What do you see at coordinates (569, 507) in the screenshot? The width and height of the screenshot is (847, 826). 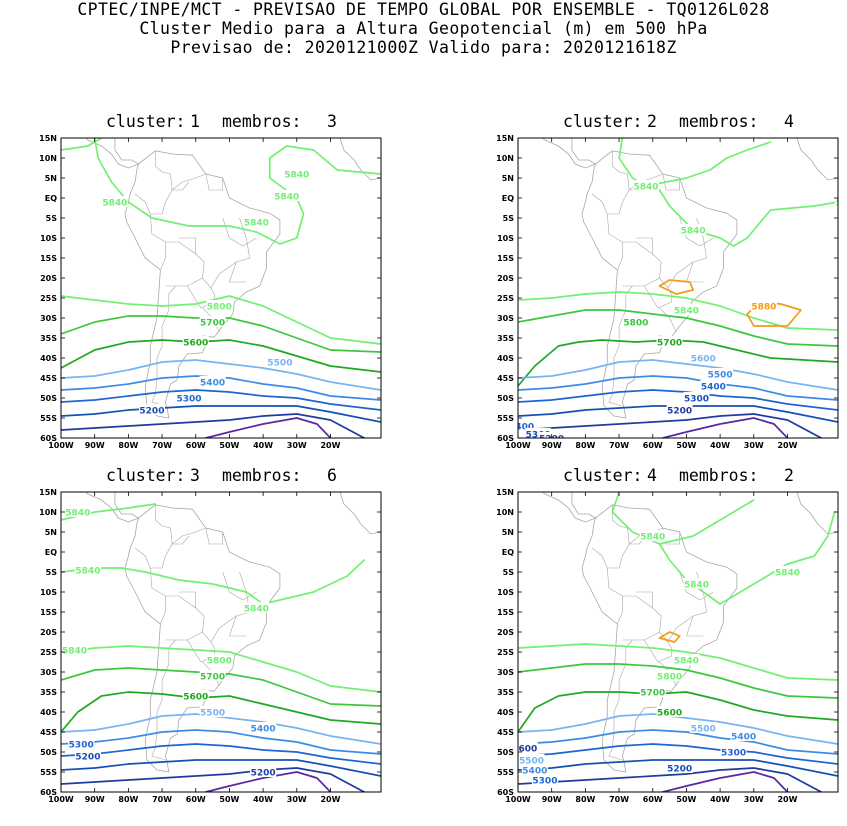 I see `central-america-coastline` at bounding box center [569, 507].